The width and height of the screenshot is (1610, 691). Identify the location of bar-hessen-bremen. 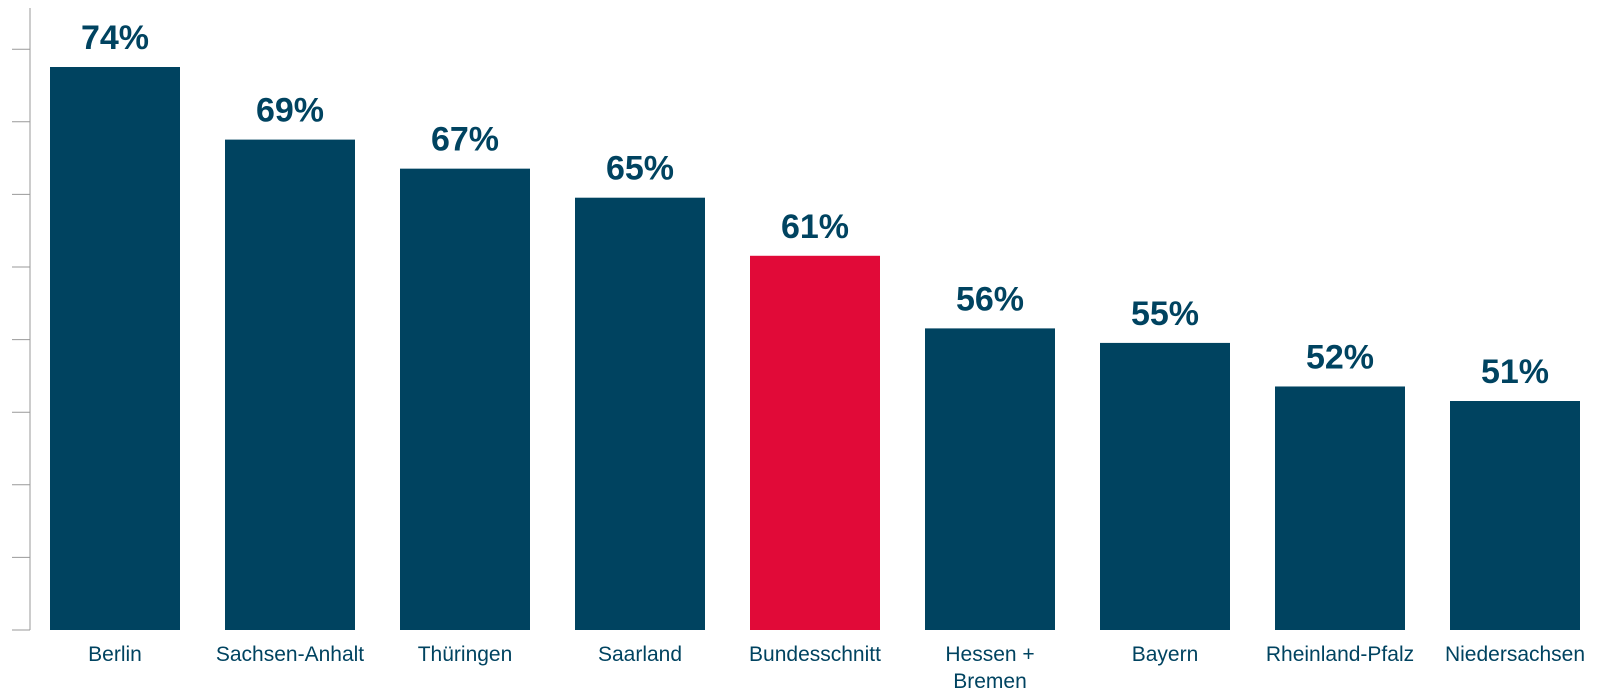
(990, 479).